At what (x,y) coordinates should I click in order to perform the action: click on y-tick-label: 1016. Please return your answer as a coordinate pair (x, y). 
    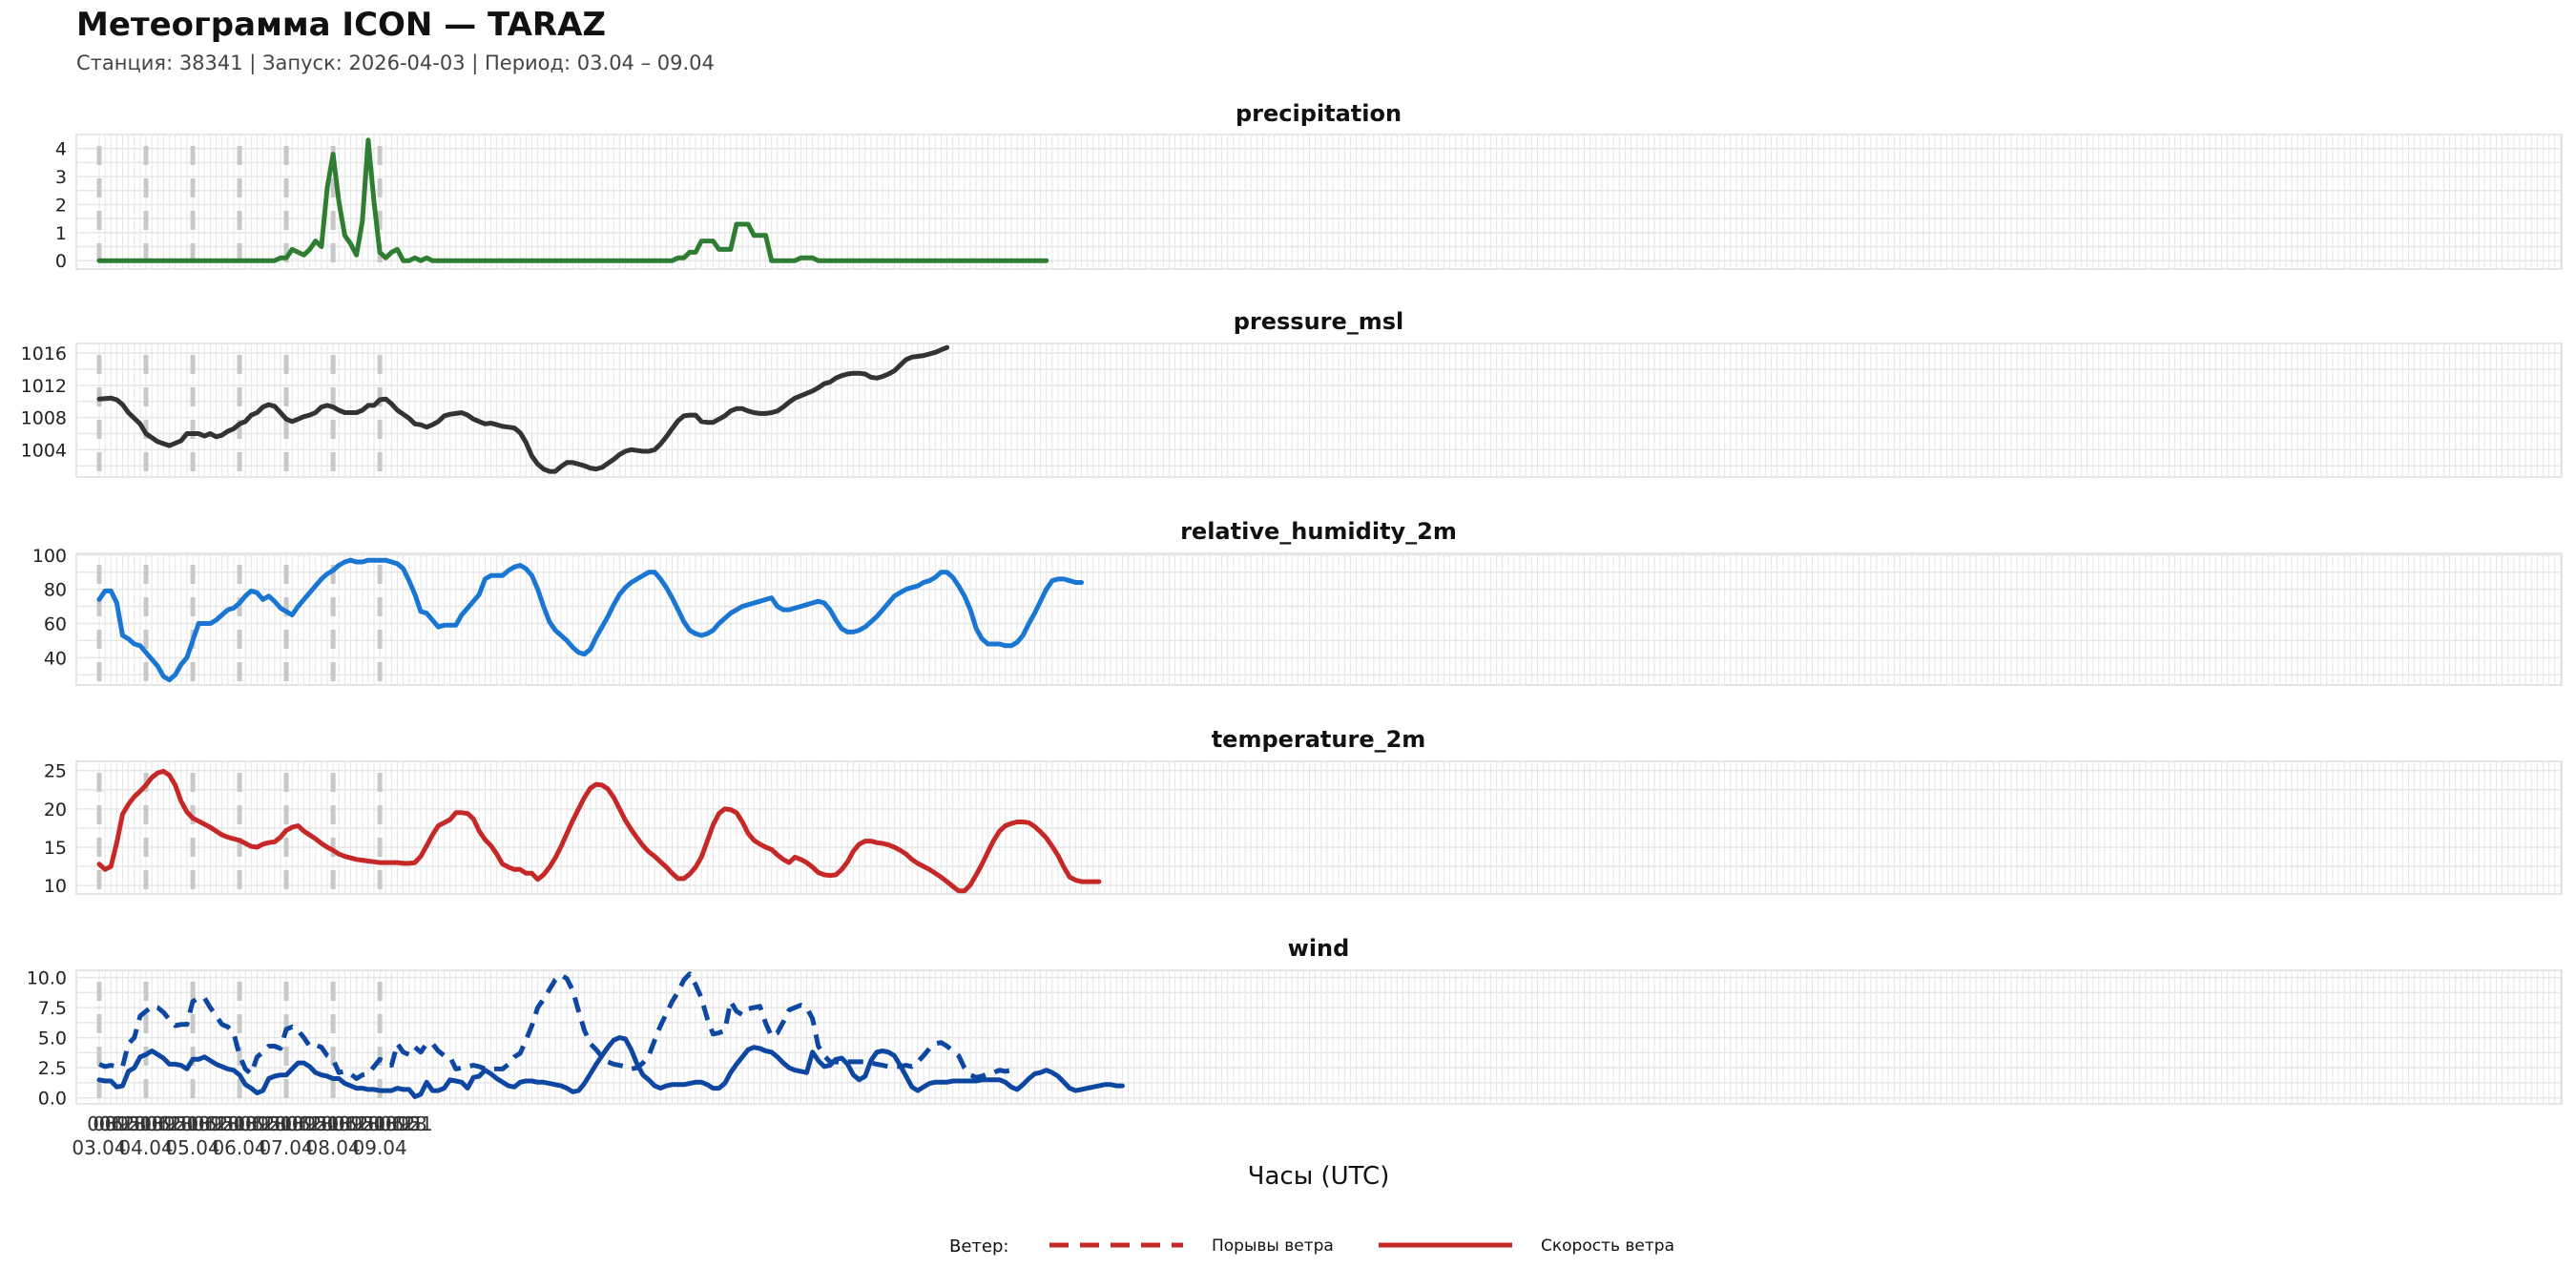
    Looking at the image, I should click on (44, 353).